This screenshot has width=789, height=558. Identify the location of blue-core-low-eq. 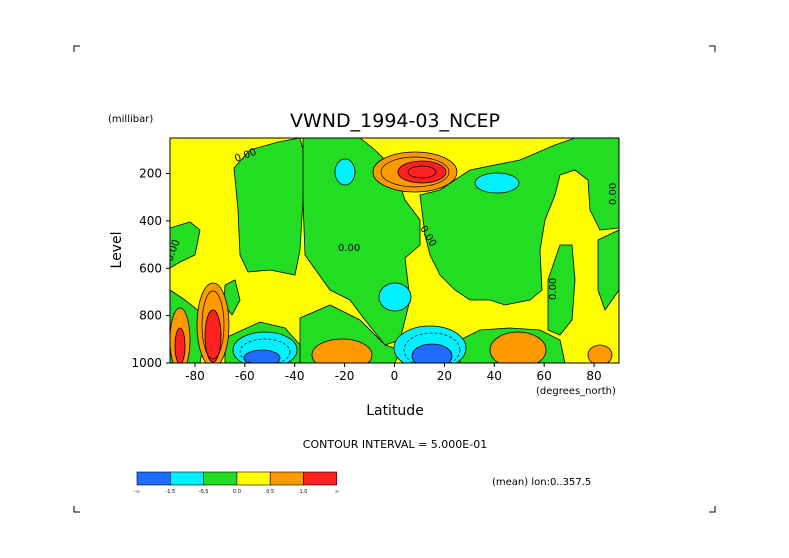
(432, 353).